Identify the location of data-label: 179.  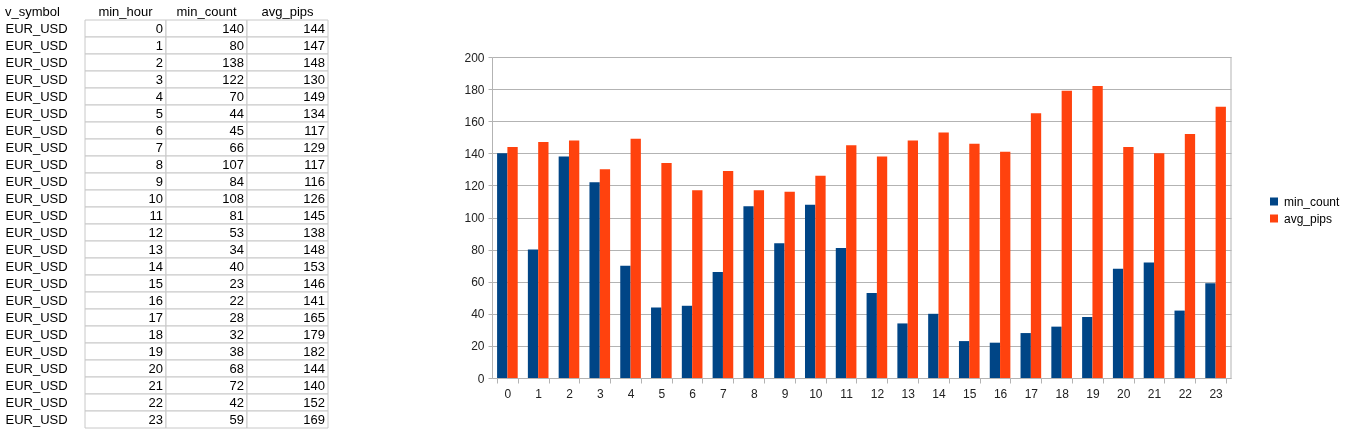
(314, 334).